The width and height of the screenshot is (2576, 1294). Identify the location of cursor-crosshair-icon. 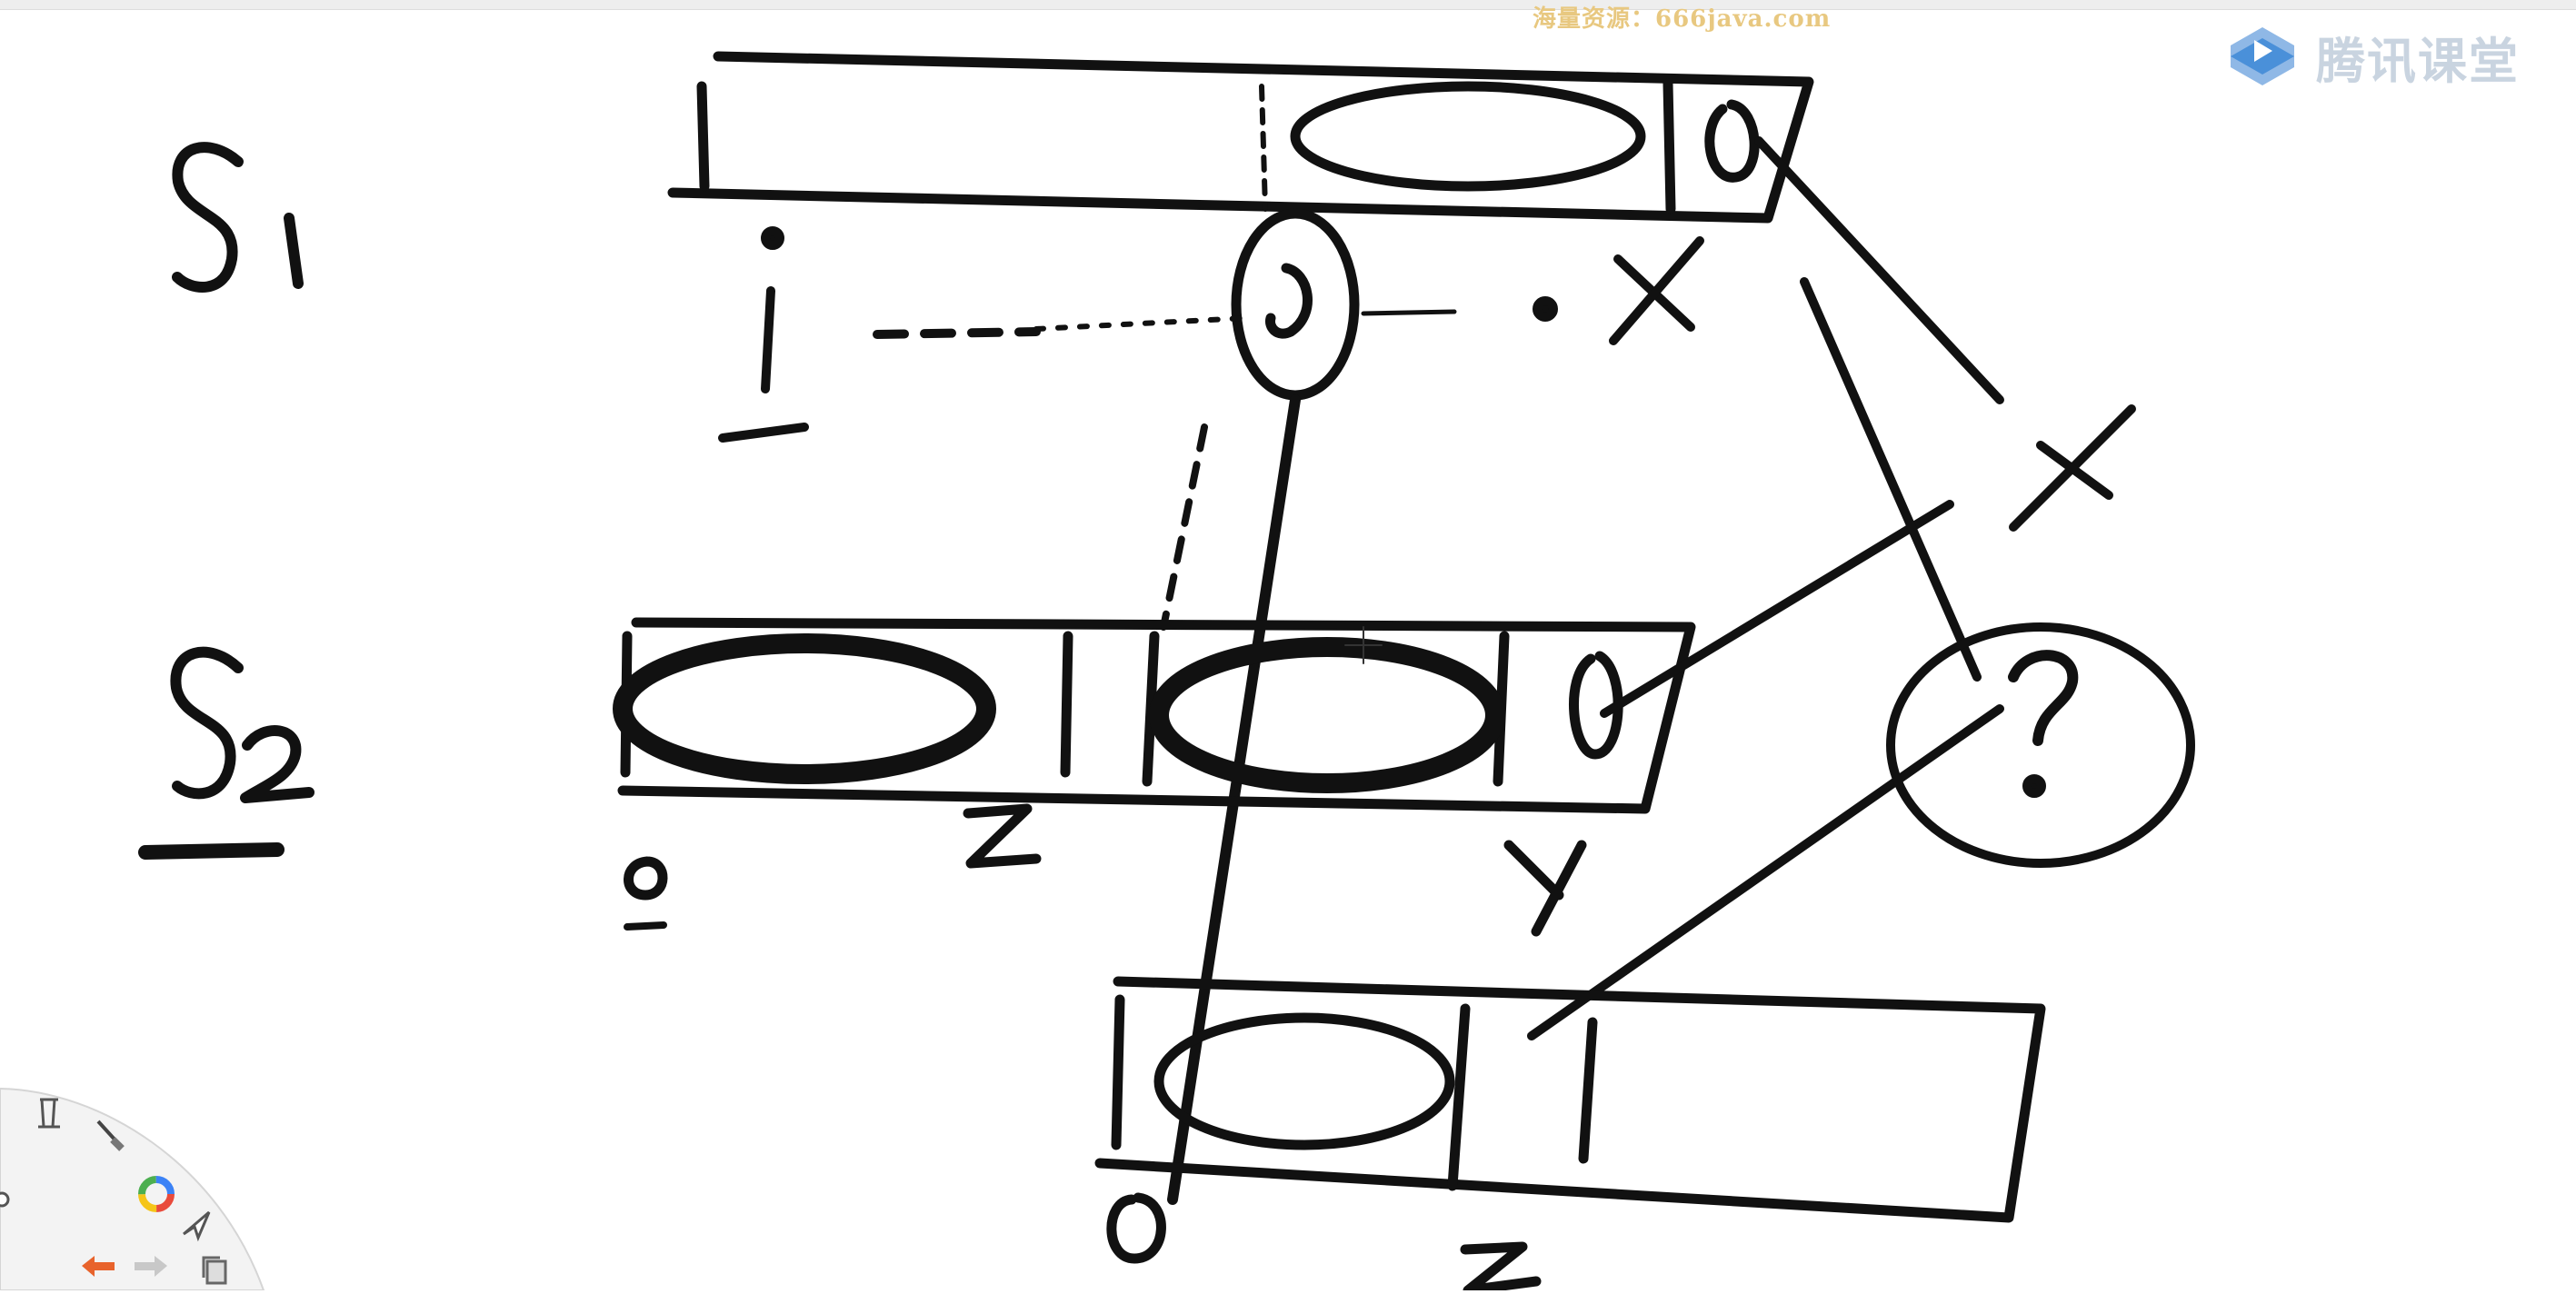
(1363, 645).